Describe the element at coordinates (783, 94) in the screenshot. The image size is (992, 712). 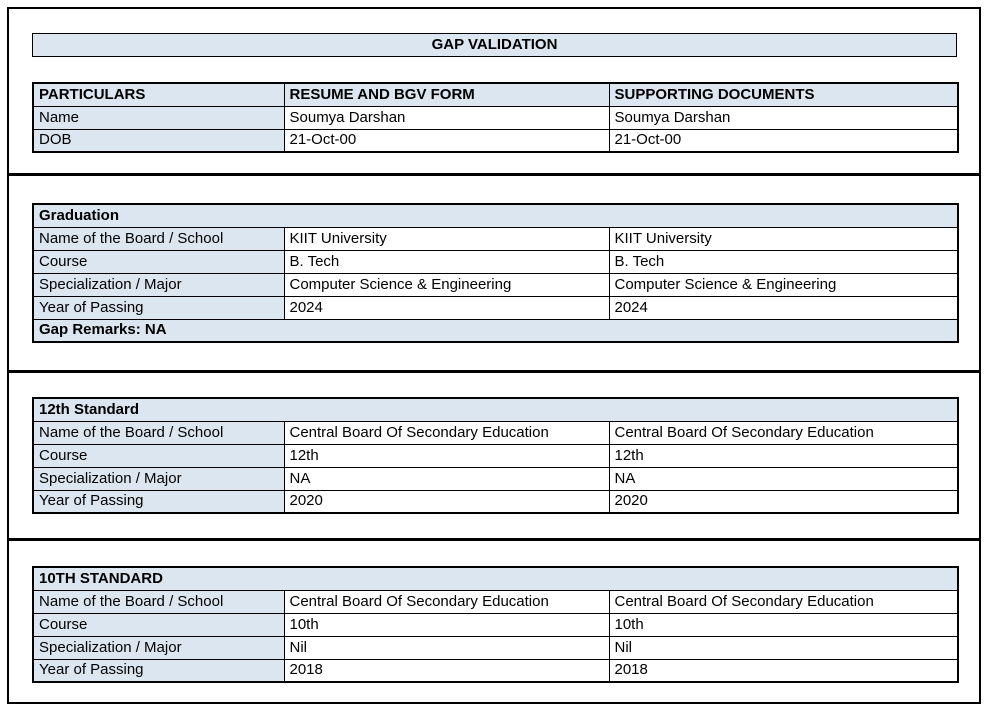
I see `column-header-supporting: SUPPORTING DOCUMENTS` at that location.